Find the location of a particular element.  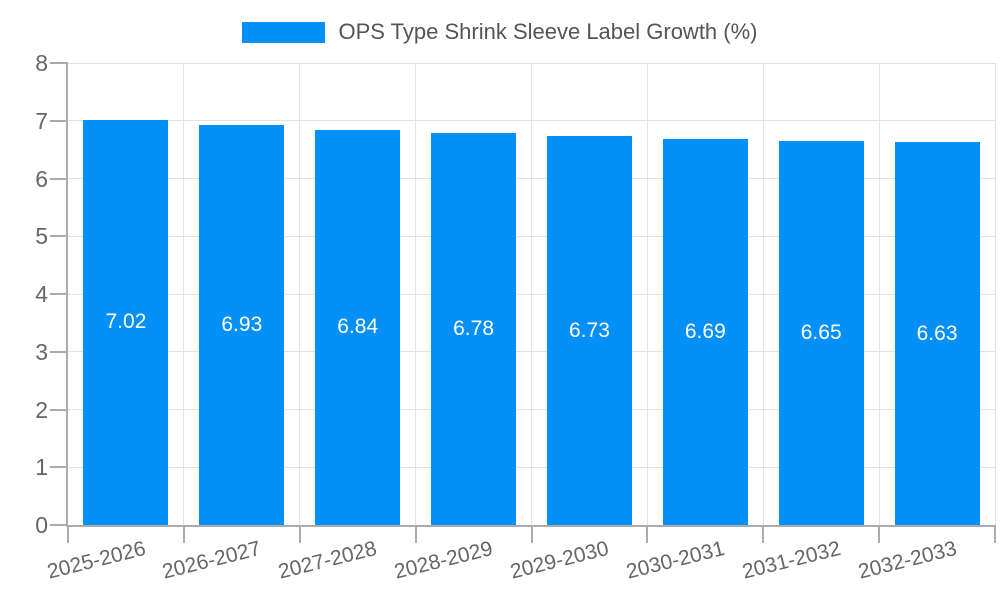

bar: 6.84 is located at coordinates (358, 327).